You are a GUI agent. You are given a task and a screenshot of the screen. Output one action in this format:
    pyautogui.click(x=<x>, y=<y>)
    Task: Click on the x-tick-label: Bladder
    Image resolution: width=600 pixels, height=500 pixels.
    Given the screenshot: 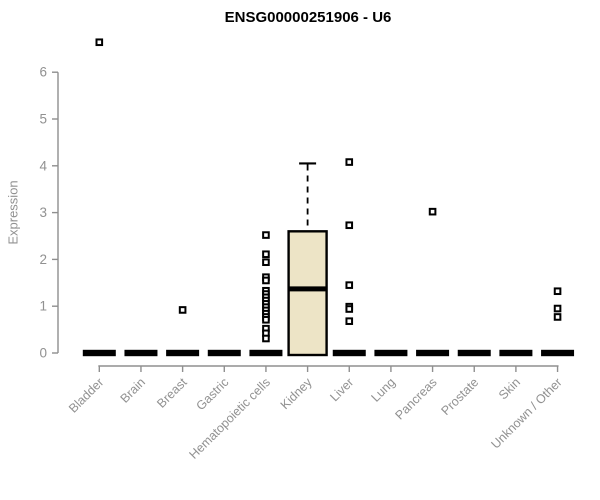 What is the action you would take?
    pyautogui.click(x=86, y=395)
    